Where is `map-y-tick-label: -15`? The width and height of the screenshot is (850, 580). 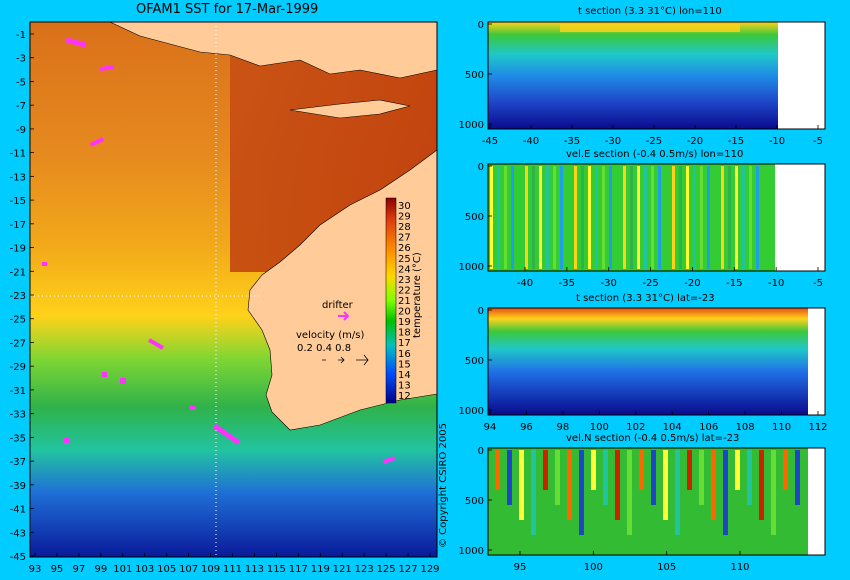 map-y-tick-label: -15 is located at coordinates (18, 201).